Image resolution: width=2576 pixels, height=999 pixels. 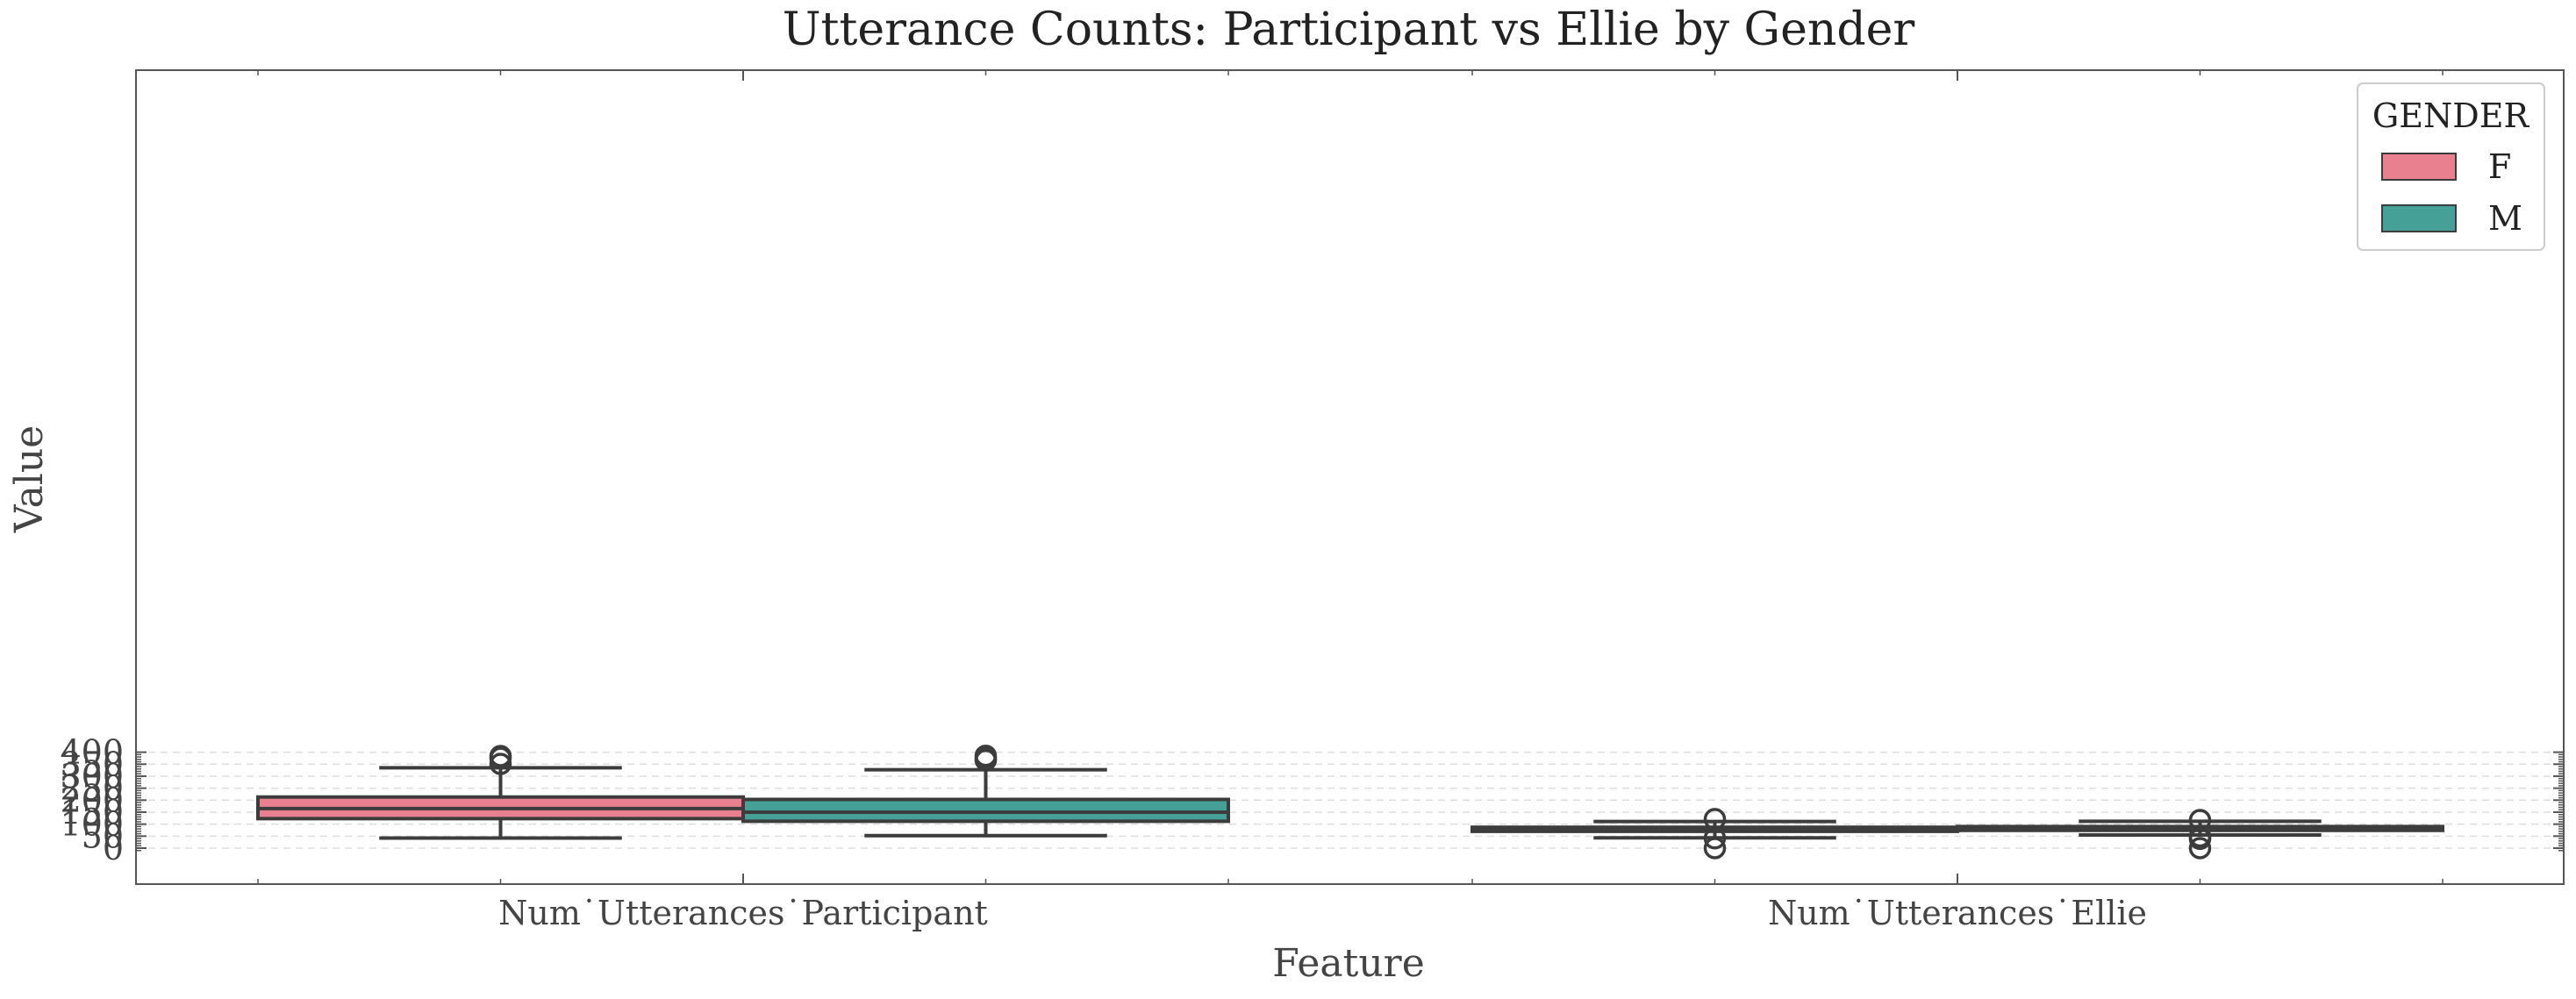 What do you see at coordinates (2505, 218) in the screenshot?
I see `legend-label-m: M` at bounding box center [2505, 218].